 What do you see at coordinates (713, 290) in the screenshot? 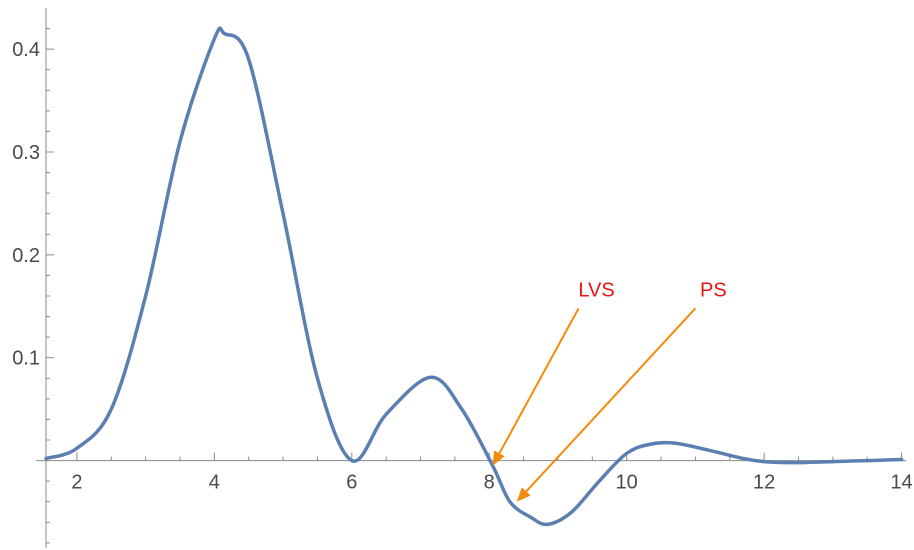
I see `annotation-label: PS` at bounding box center [713, 290].